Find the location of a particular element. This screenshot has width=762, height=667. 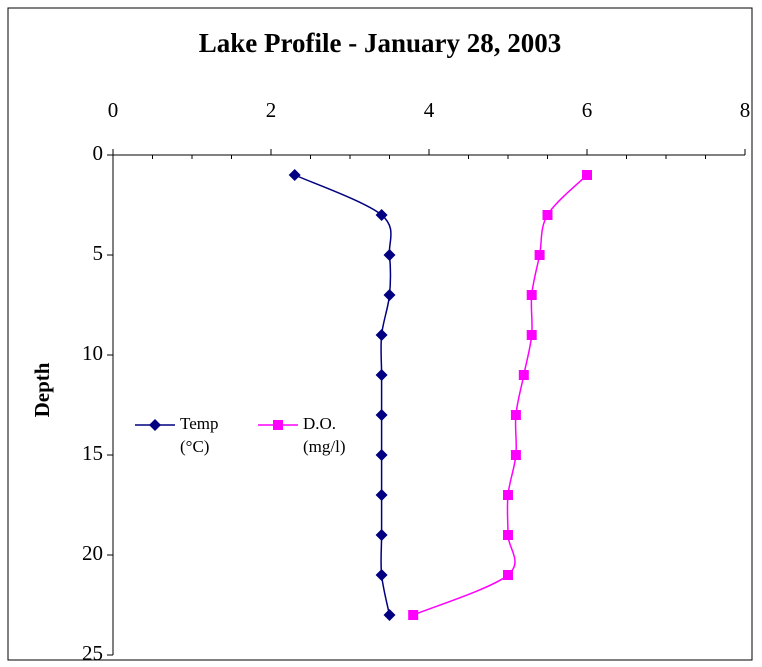

legend-label: D.O. (mg/l) is located at coordinates (324, 435).